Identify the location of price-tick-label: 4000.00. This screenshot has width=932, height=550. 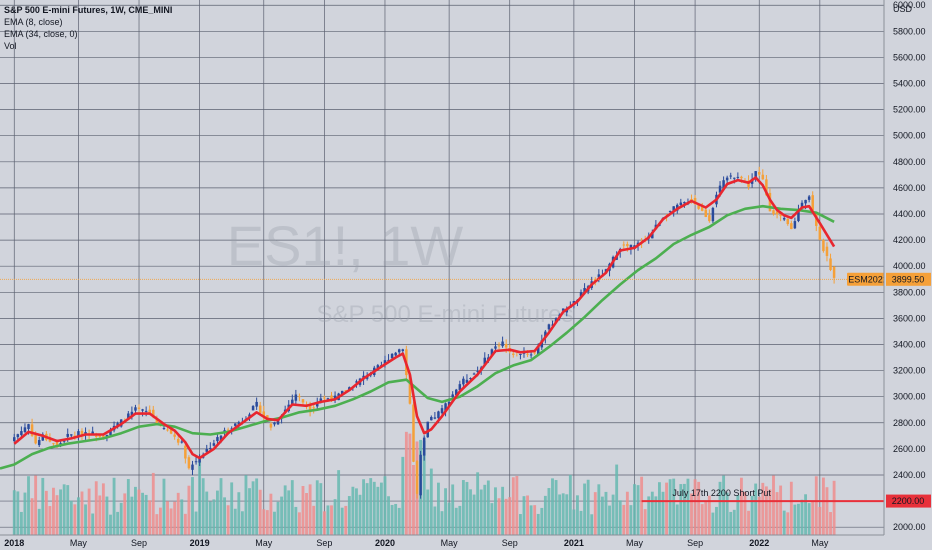
(909, 266).